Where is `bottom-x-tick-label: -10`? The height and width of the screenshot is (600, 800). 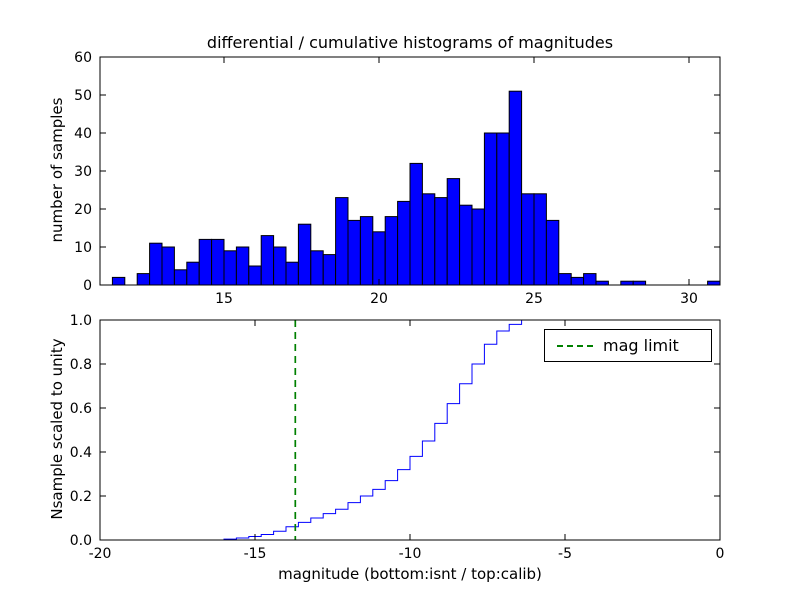 bottom-x-tick-label: -10 is located at coordinates (410, 554).